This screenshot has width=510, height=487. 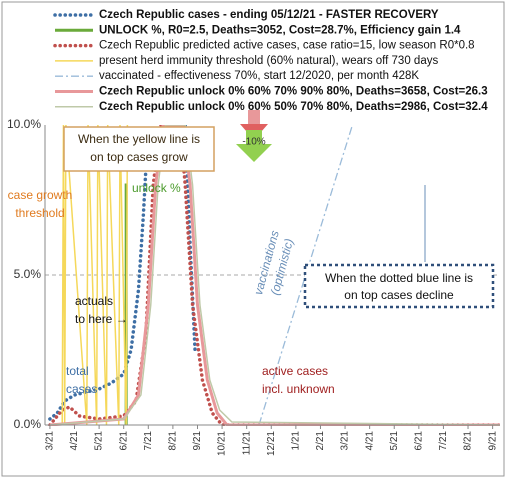 I want to click on yellow-note: on top cases grow, so click(x=139, y=157).